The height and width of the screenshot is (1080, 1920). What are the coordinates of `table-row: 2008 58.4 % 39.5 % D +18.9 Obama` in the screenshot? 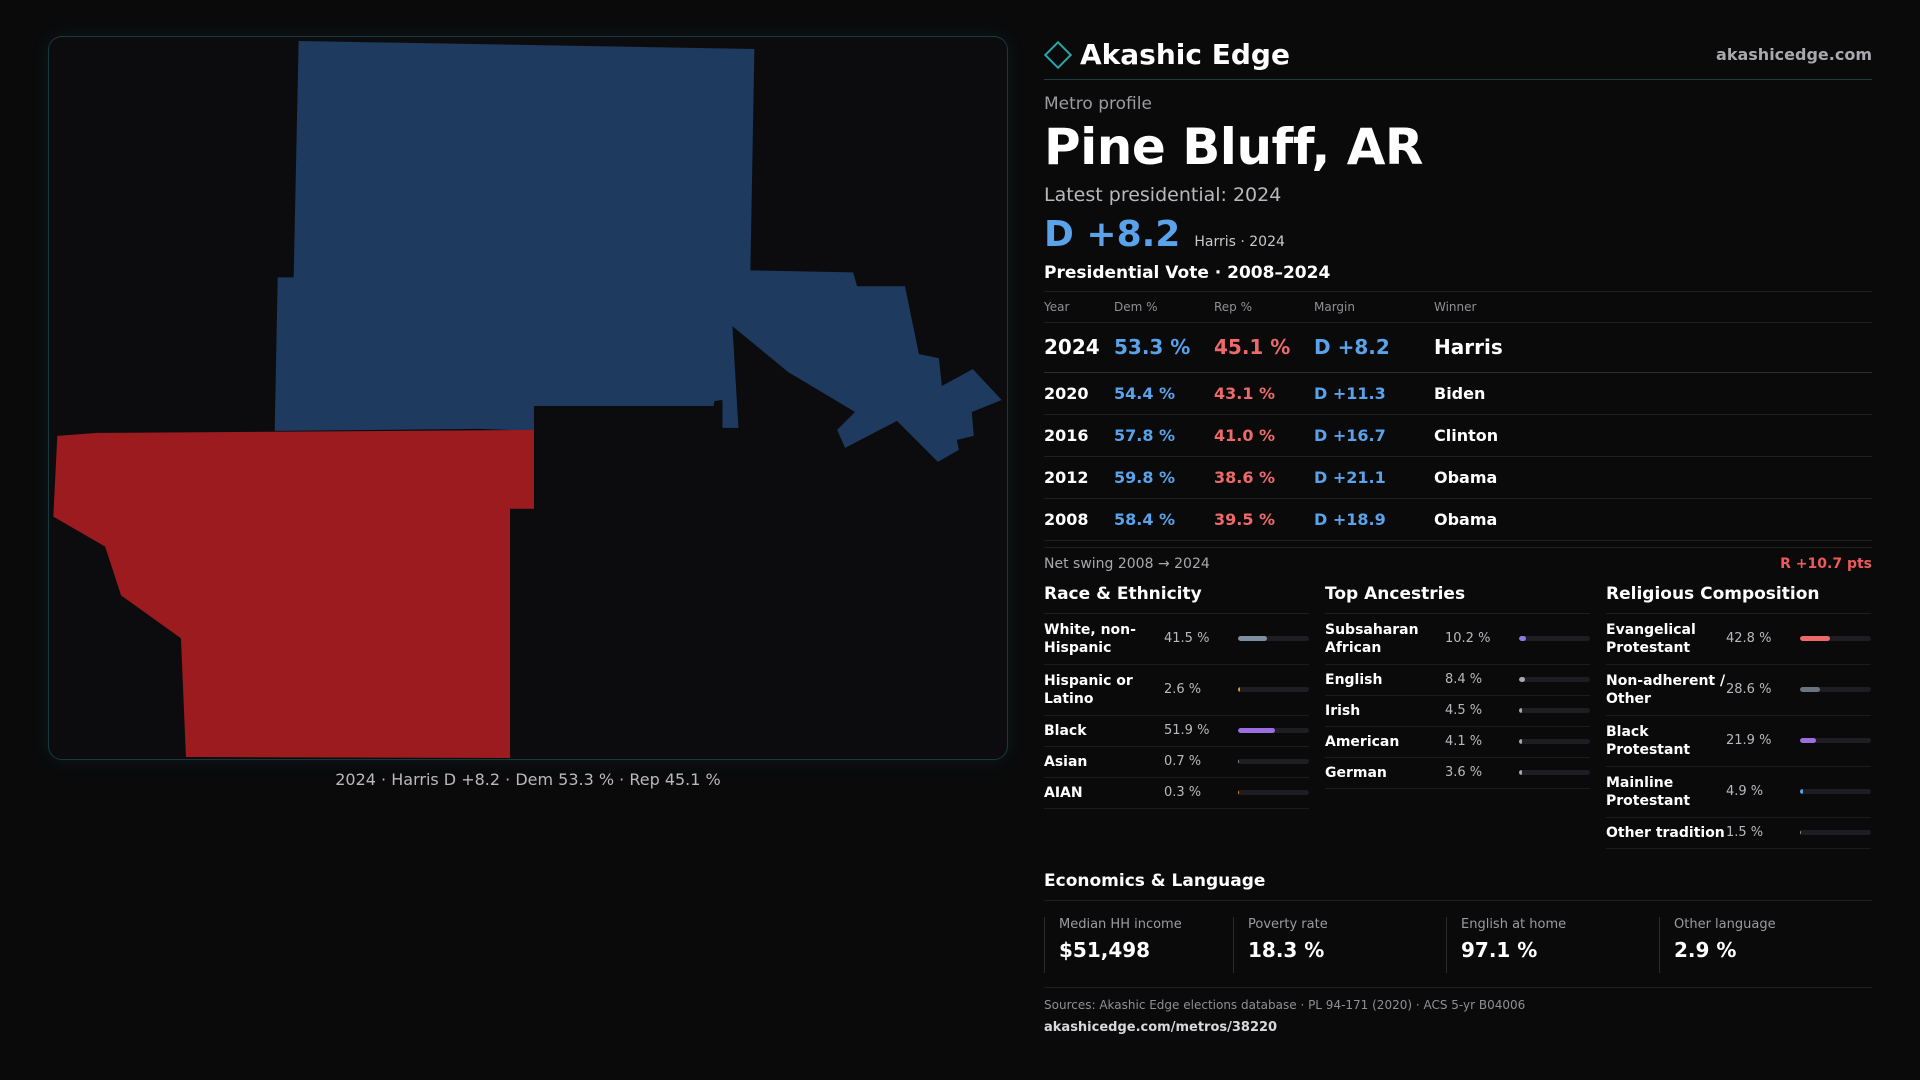 It's located at (1458, 519).